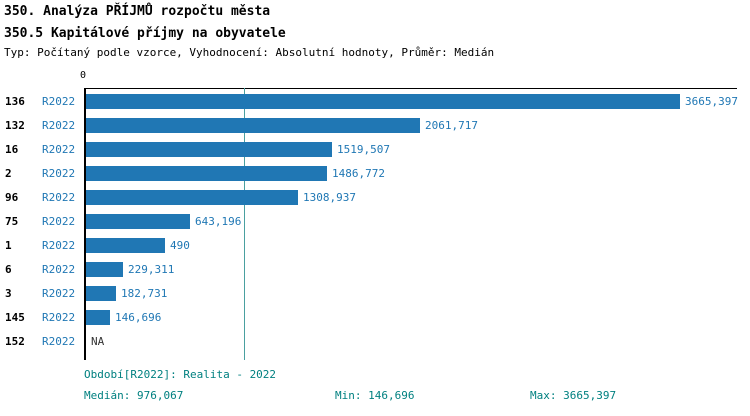 The image size is (750, 416). Describe the element at coordinates (134, 395) in the screenshot. I see `footer-median-label: Medián: 976,067` at that location.